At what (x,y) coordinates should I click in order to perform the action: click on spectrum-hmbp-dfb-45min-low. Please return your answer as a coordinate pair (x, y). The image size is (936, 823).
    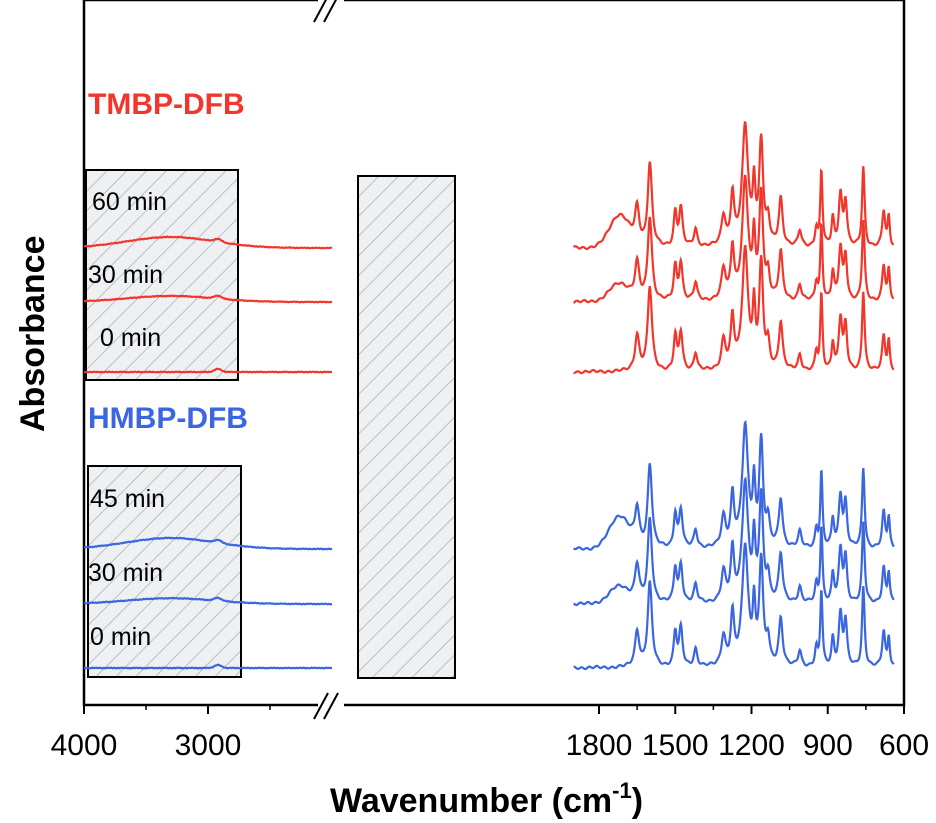
    Looking at the image, I should click on (733, 485).